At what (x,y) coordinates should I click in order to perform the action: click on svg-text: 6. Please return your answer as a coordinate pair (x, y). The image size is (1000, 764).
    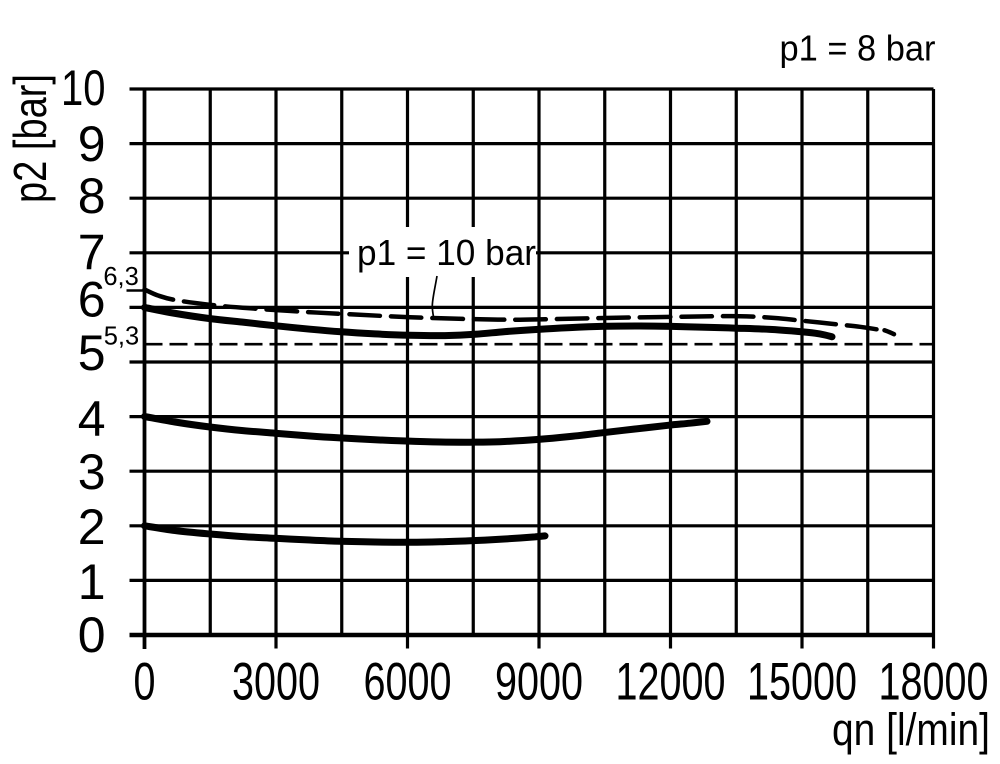
    Looking at the image, I should click on (92, 300).